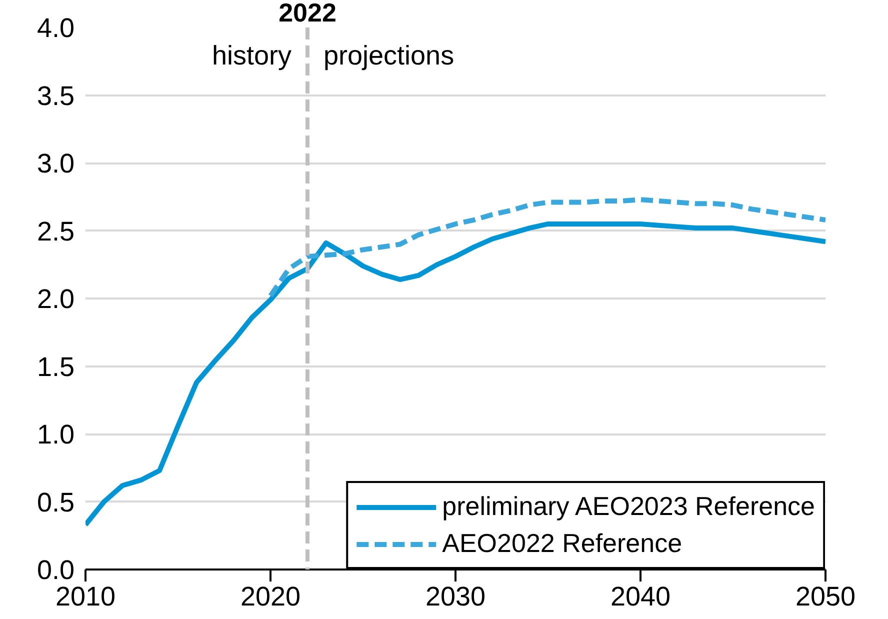 This screenshot has width=888, height=619. I want to click on x-tick-label: 2020, so click(270, 597).